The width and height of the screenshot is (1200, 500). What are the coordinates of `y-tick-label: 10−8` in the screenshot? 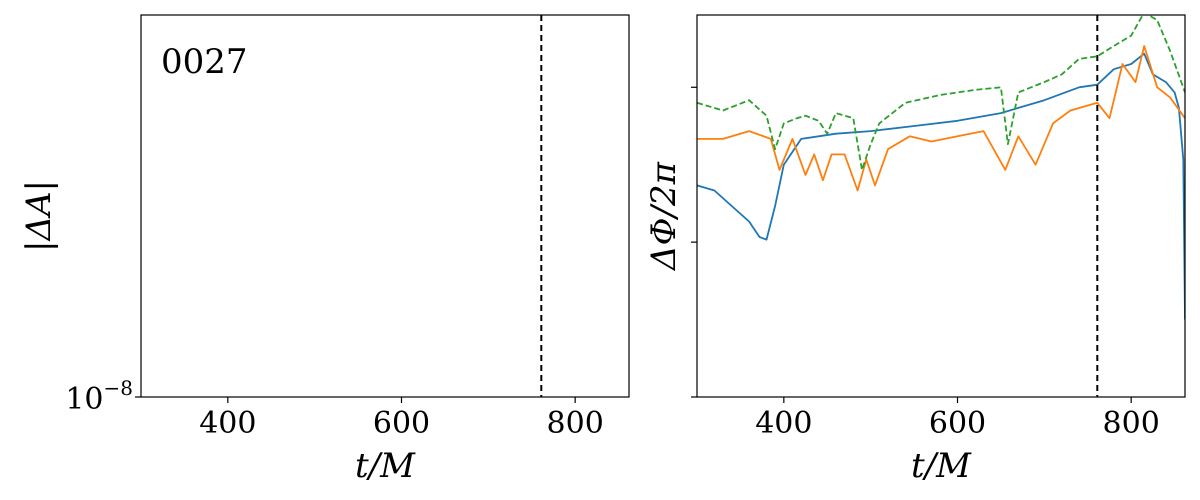 It's located at (99, 396).